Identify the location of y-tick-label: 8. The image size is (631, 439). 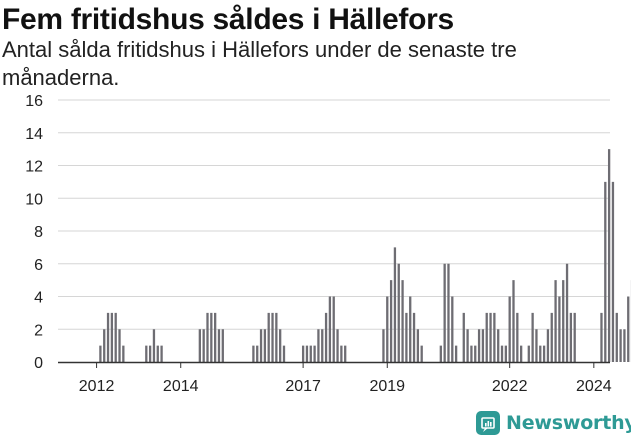
(38, 232).